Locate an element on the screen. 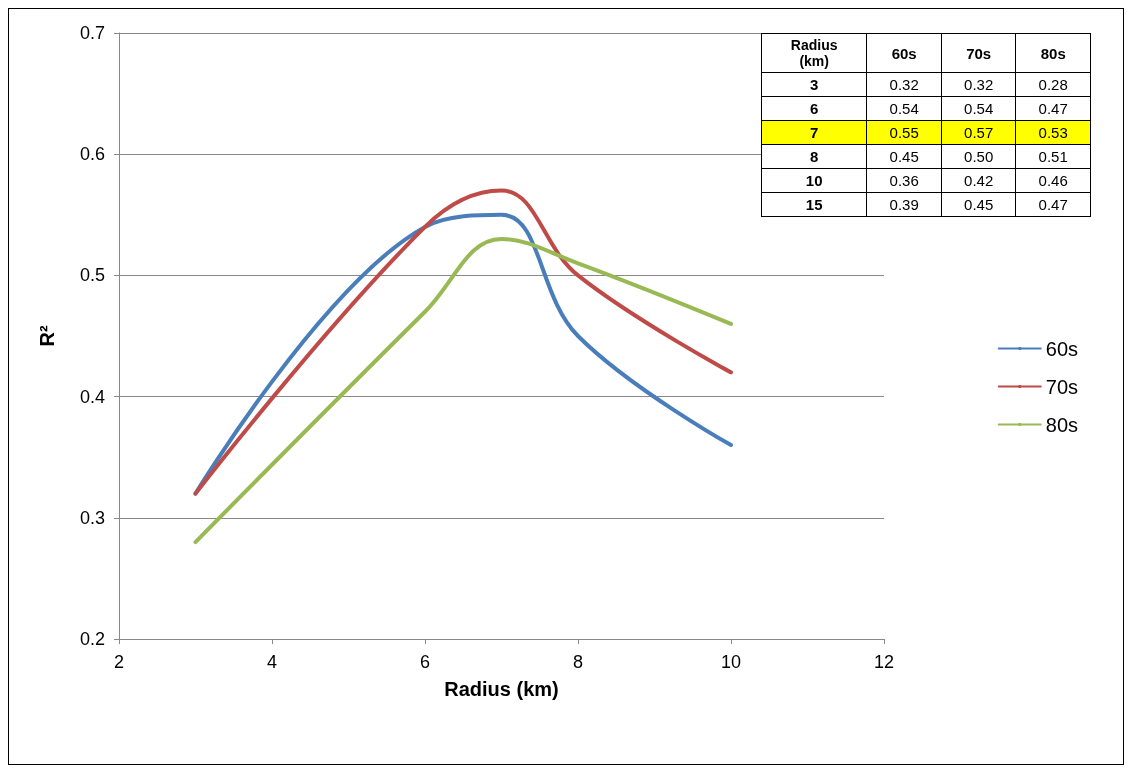  data-label: 0.42 is located at coordinates (978, 180).